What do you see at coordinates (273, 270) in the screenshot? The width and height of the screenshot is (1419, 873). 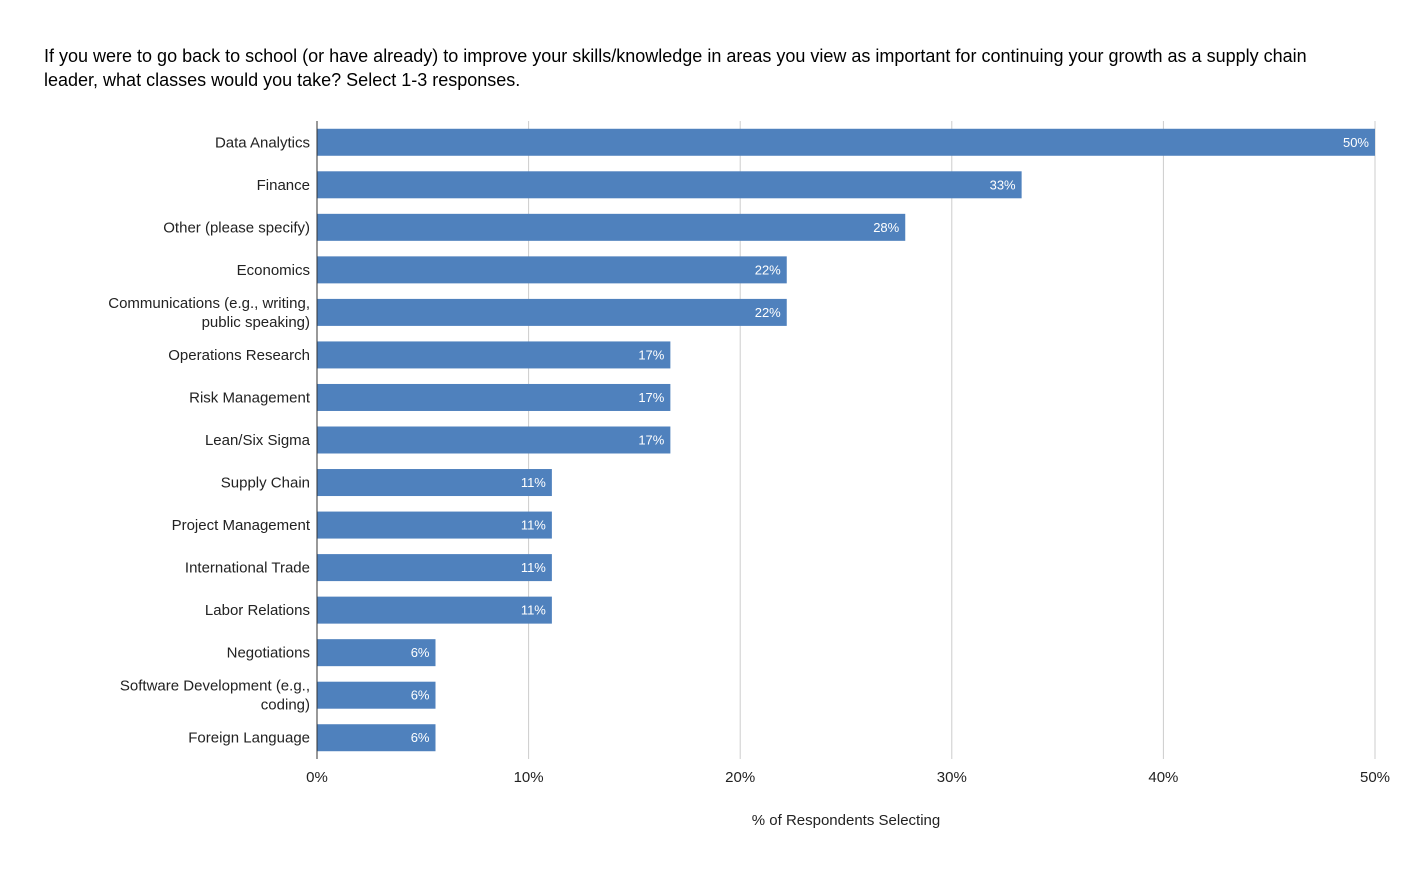 I see `category-label: Economics` at bounding box center [273, 270].